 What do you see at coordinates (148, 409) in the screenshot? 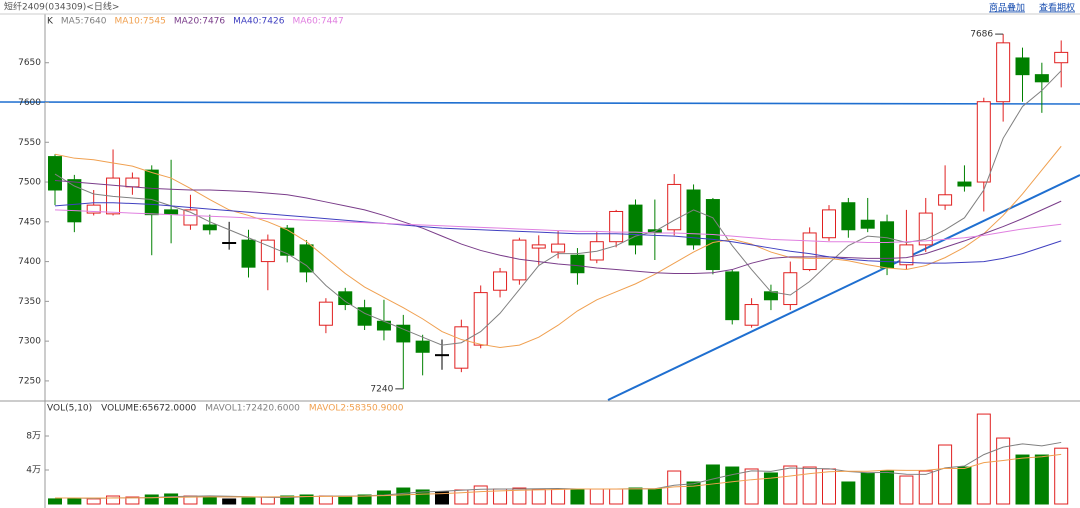
I see `legend-entry: VOLUME:65672.0000` at bounding box center [148, 409].